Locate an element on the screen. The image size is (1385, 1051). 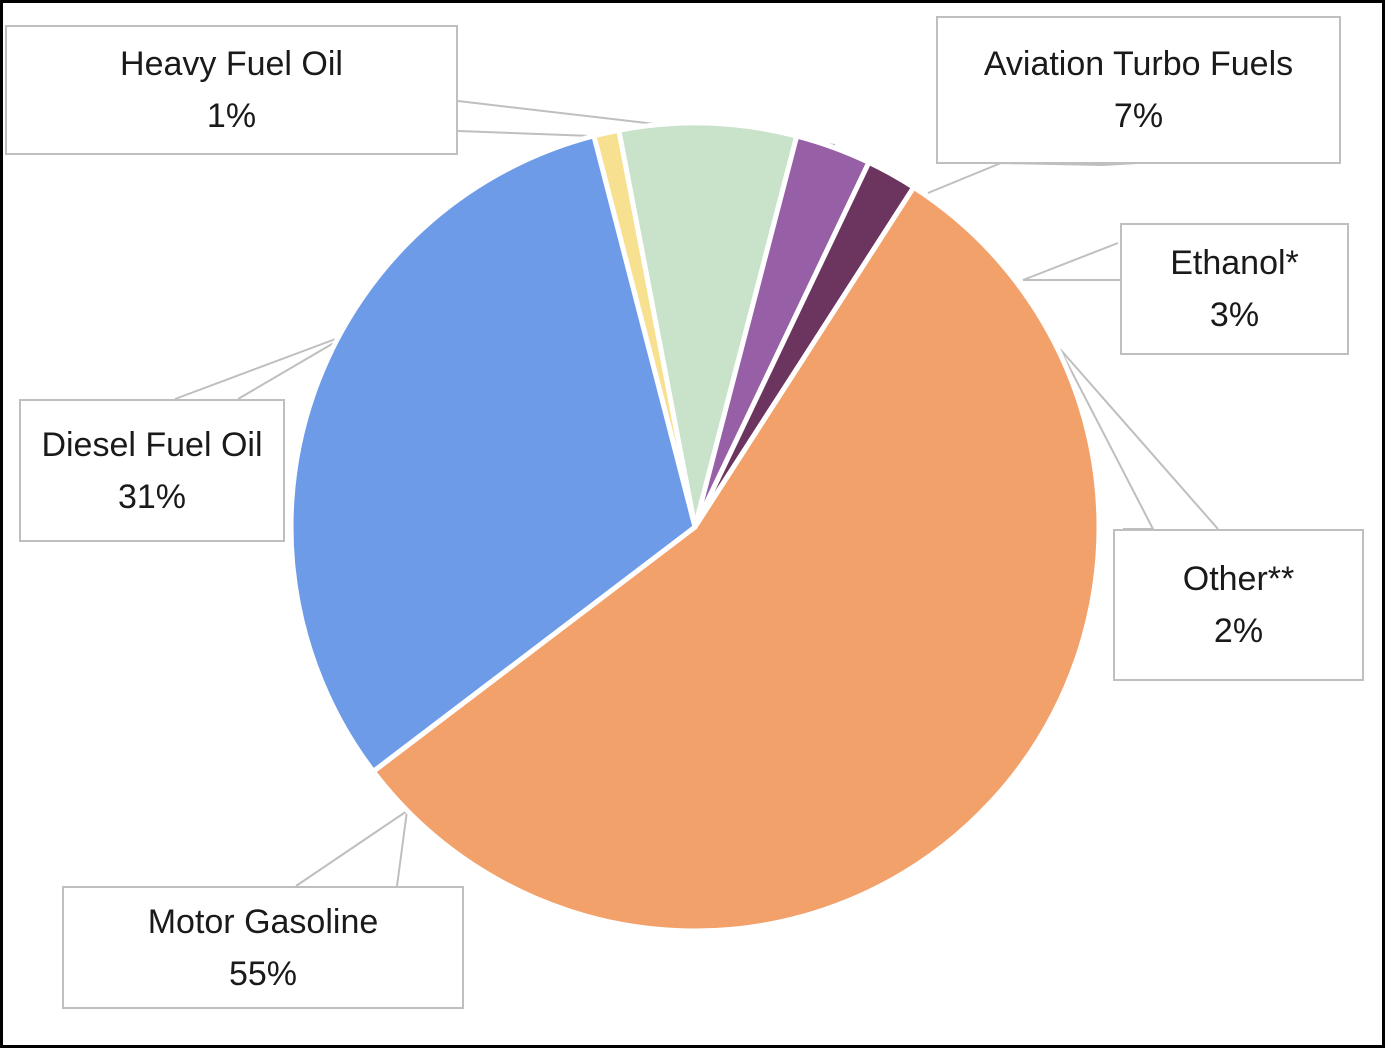
label-diesel-fuel-oil-value: 31% is located at coordinates (152, 496).